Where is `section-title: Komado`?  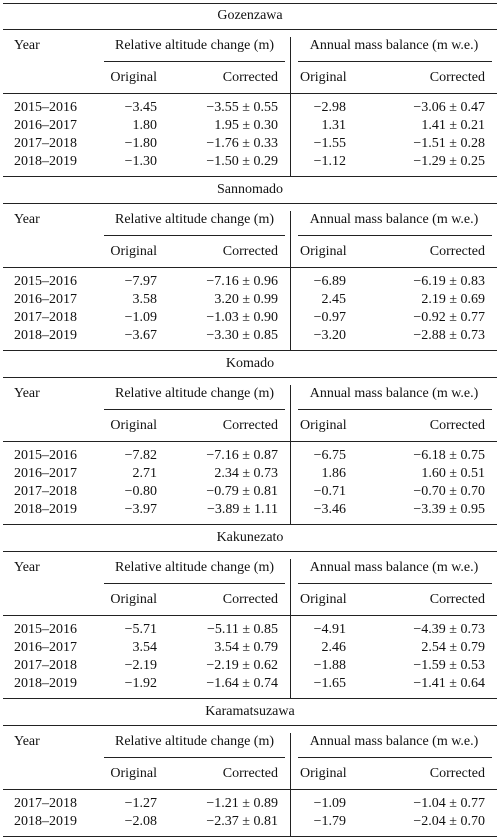
section-title: Komado is located at coordinates (250, 363).